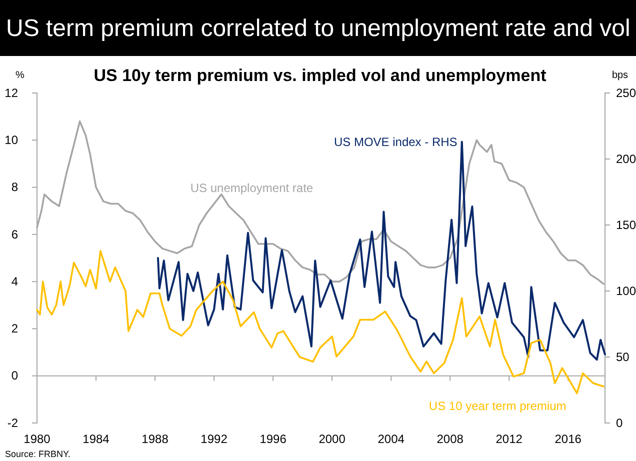  I want to click on x-tick-label: 2000, so click(332, 439).